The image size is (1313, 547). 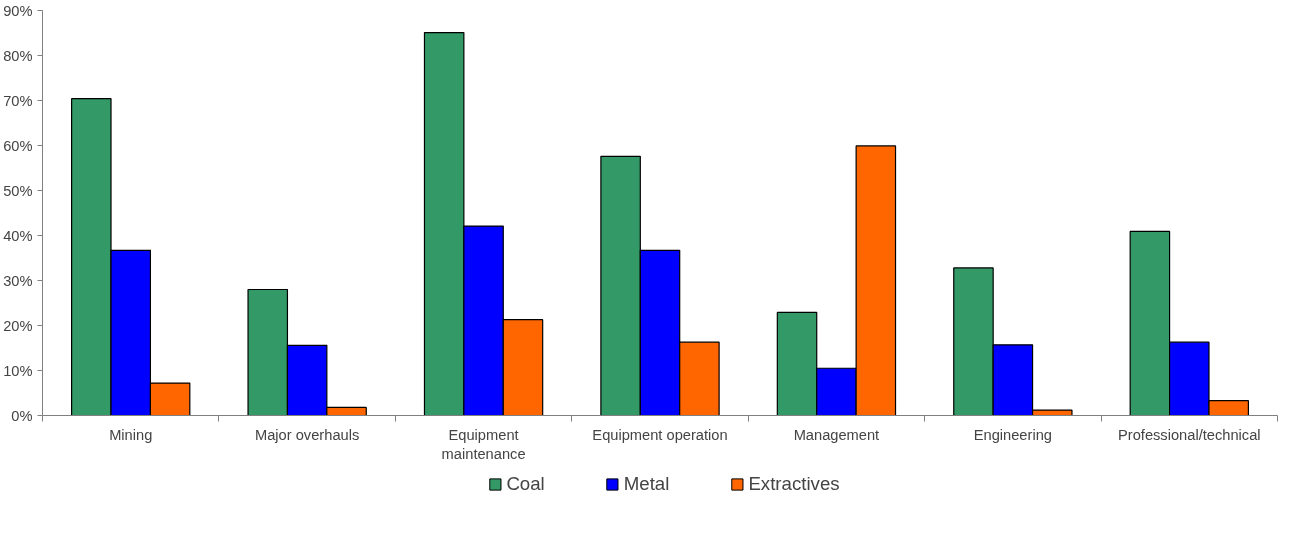 What do you see at coordinates (646, 484) in the screenshot?
I see `legend-label: Metal` at bounding box center [646, 484].